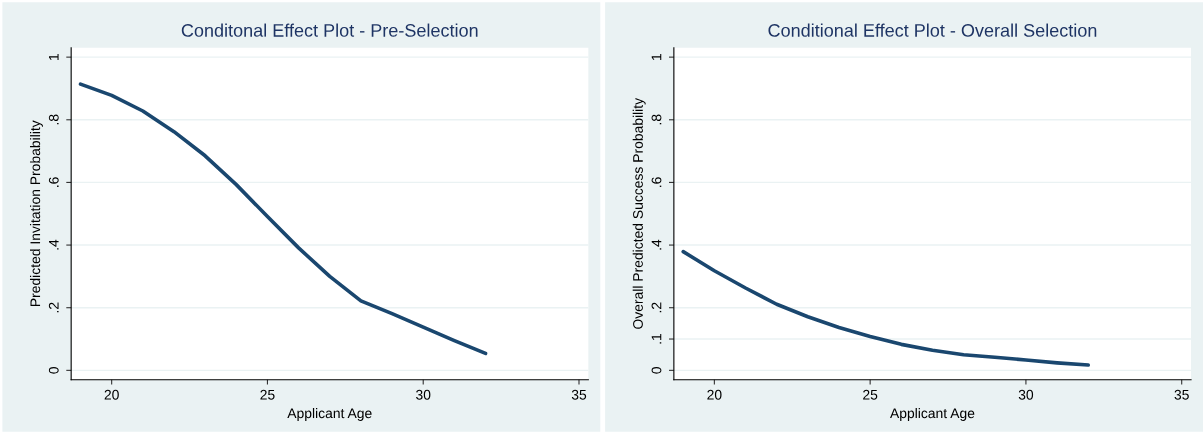  What do you see at coordinates (932, 30) in the screenshot?
I see `chart-title: Conditional Effect Plot - Overall Selection` at bounding box center [932, 30].